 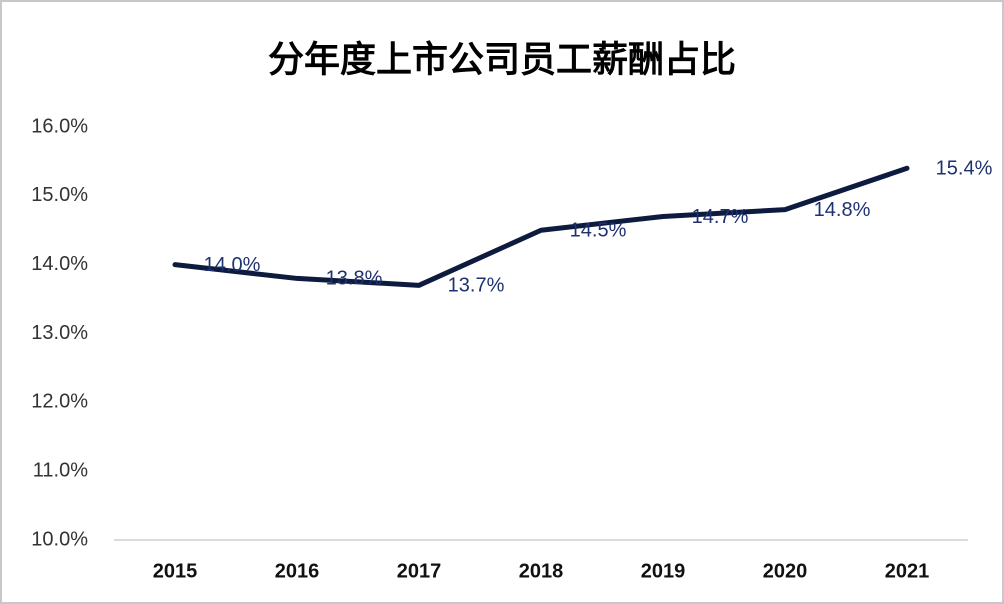 I want to click on data-label: 14.5%, so click(x=598, y=231).